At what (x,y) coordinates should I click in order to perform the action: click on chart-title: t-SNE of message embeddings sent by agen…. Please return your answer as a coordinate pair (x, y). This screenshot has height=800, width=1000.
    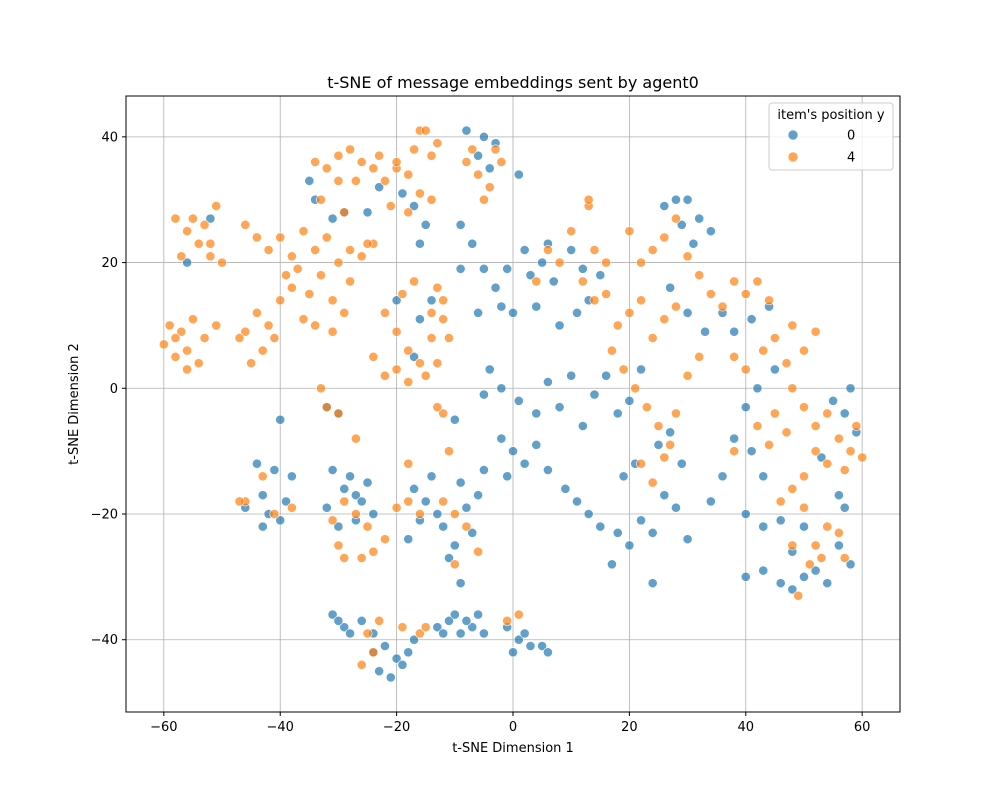
    Looking at the image, I should click on (513, 82).